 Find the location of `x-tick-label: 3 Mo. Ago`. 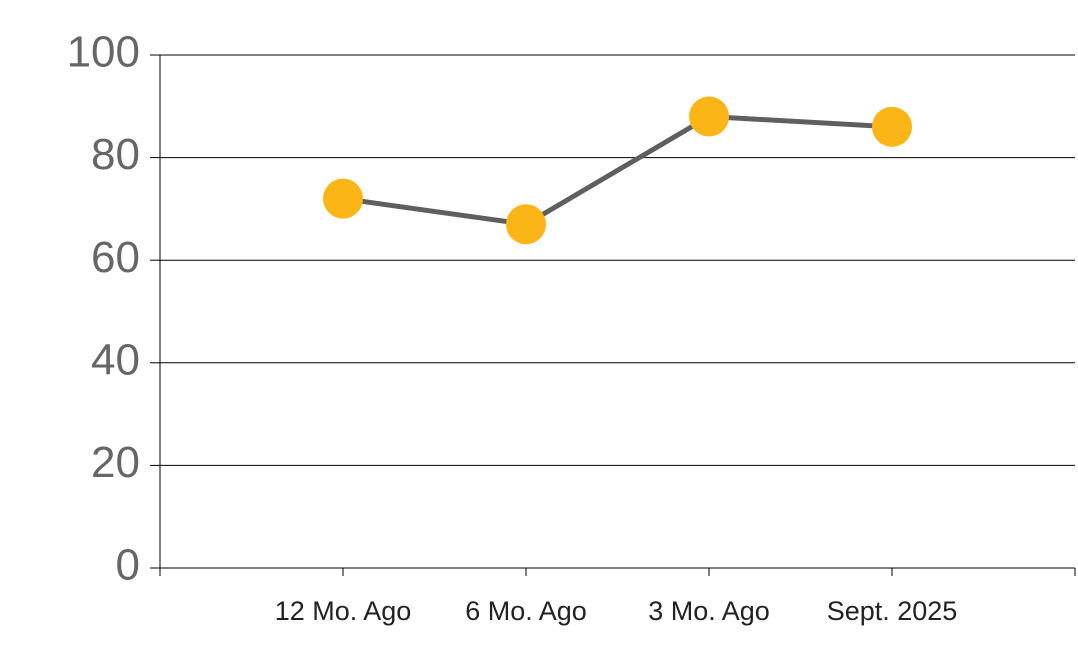

x-tick-label: 3 Mo. Ago is located at coordinates (709, 611).